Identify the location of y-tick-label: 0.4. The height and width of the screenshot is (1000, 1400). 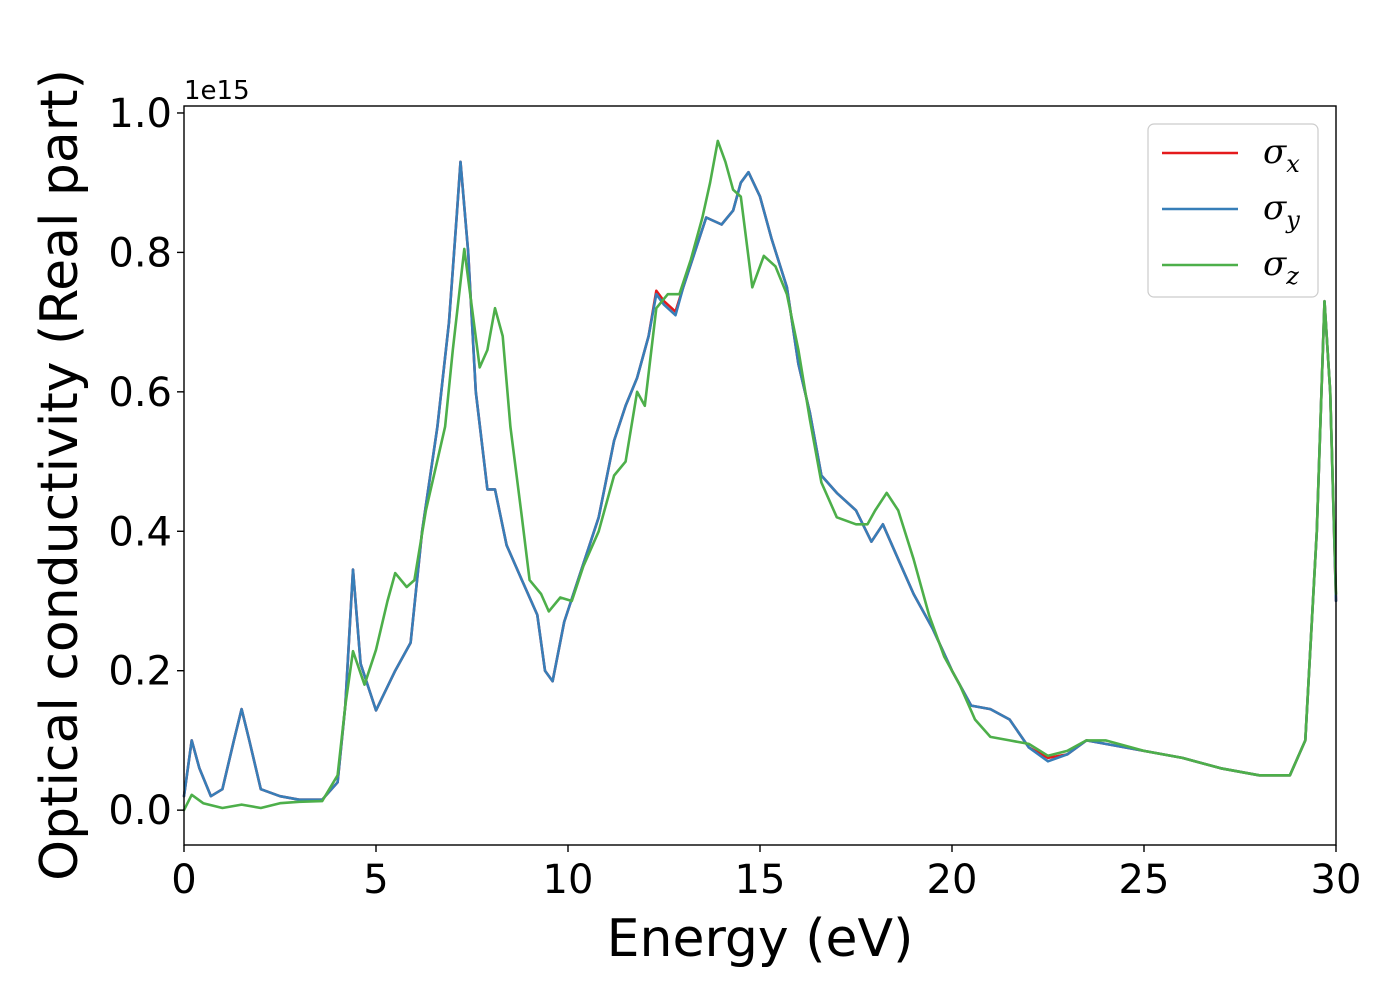
(140, 532).